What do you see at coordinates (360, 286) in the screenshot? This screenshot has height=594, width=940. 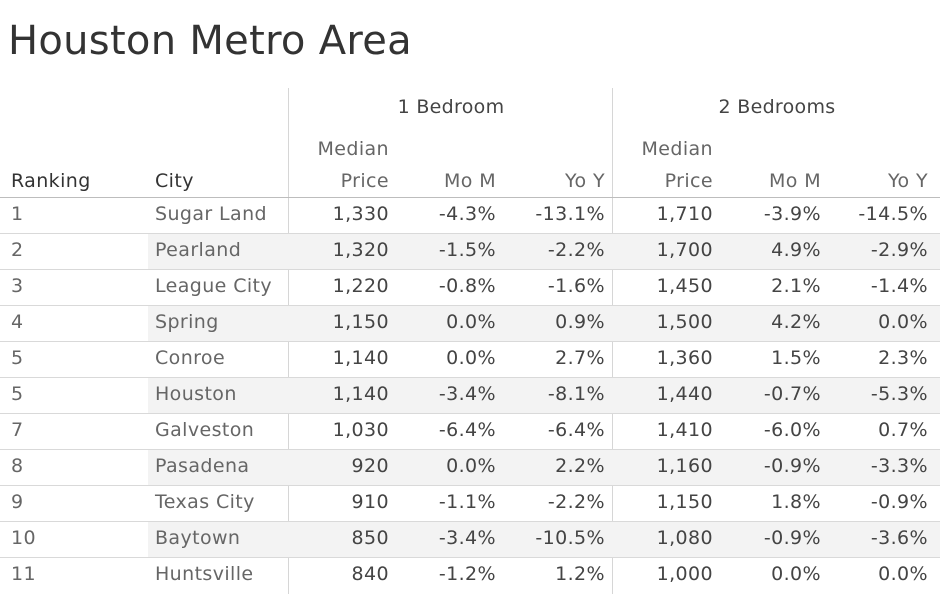 I see `cell-median-price-1bed: 1,220` at bounding box center [360, 286].